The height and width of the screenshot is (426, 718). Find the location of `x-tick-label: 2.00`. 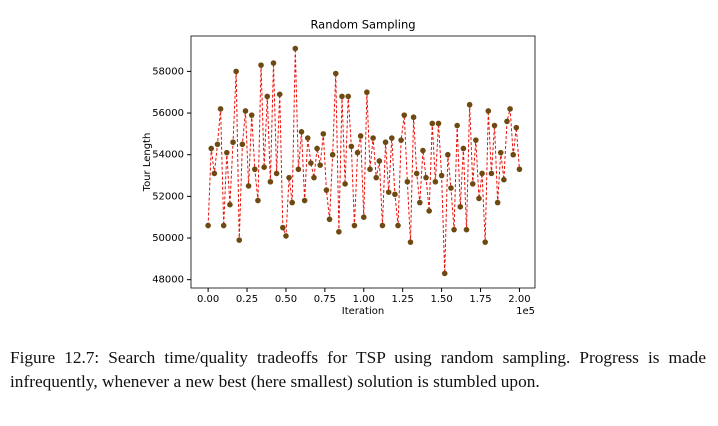

x-tick-label: 2.00 is located at coordinates (519, 299).